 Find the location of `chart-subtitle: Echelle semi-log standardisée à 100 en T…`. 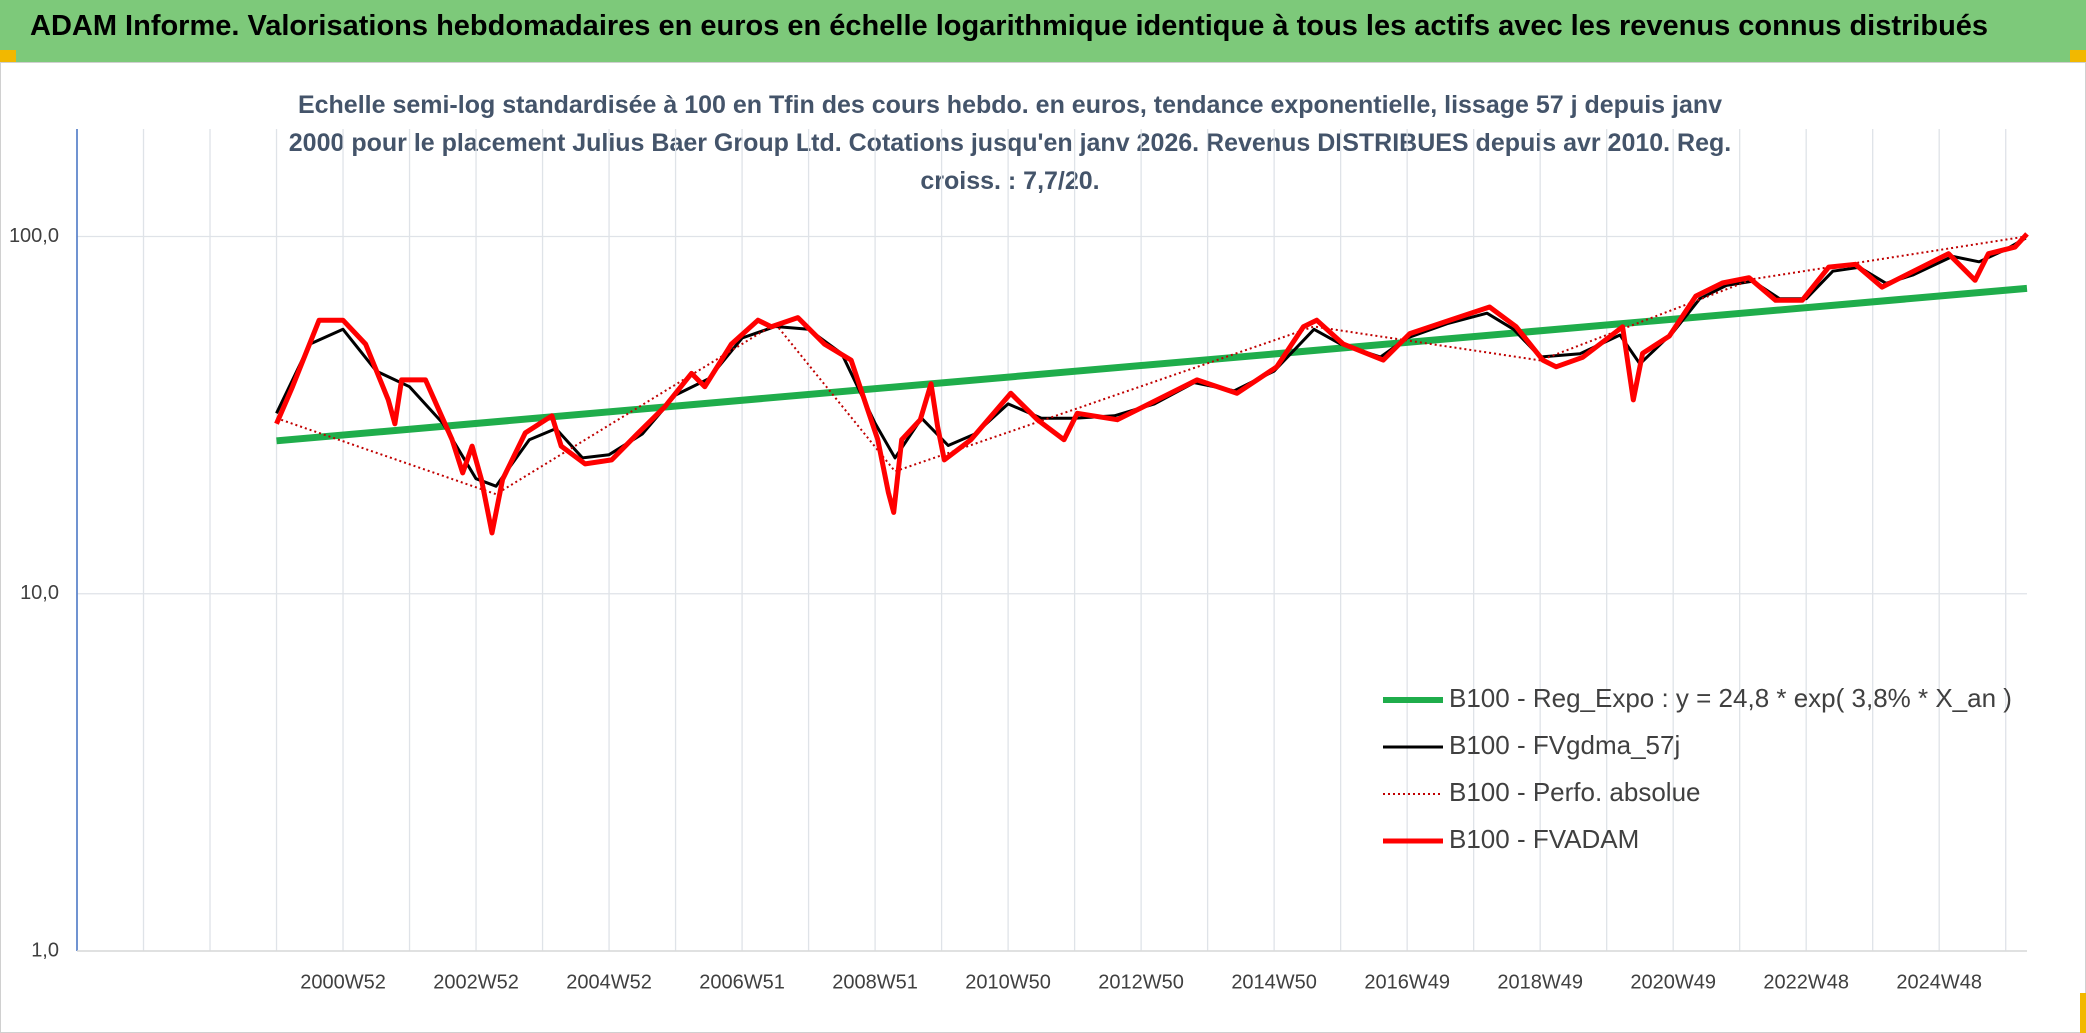

chart-subtitle: Echelle semi-log standardisée à 100 en T… is located at coordinates (1010, 143).